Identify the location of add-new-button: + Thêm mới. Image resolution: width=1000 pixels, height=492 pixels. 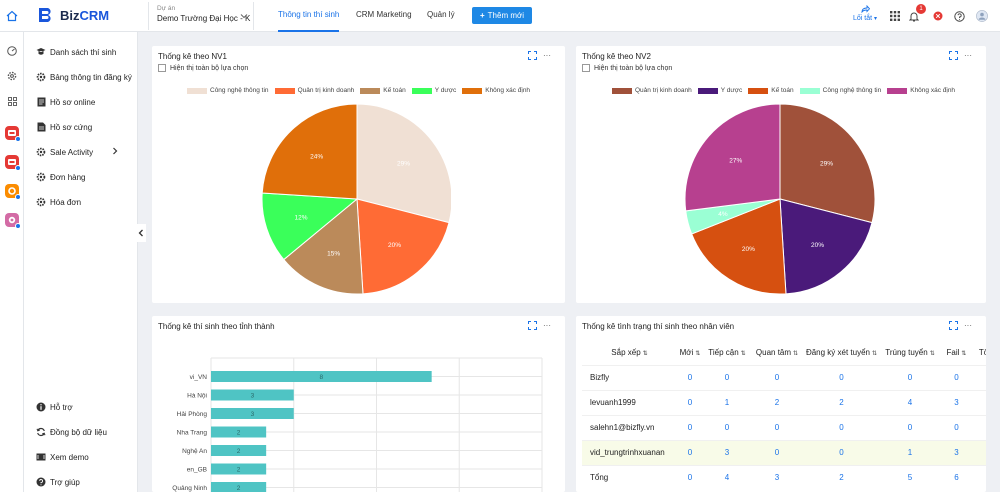
(502, 15).